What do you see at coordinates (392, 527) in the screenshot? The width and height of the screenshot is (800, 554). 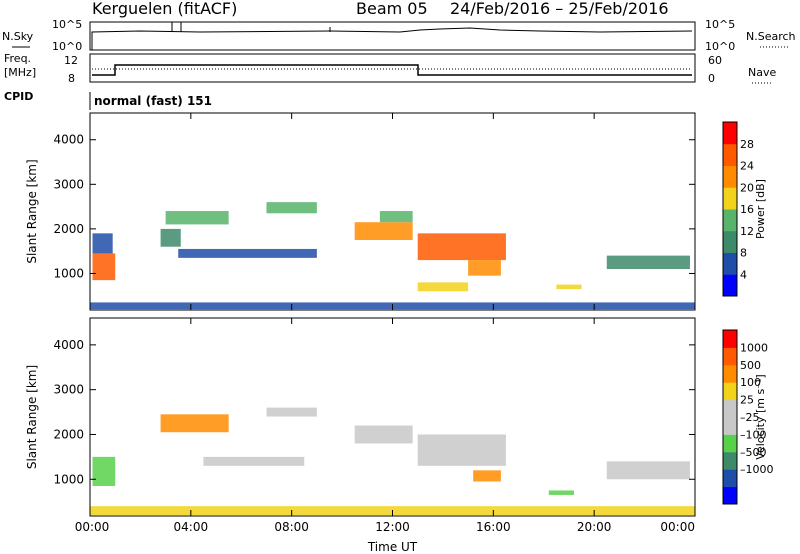 I see `x-tick-label: 12:00` at bounding box center [392, 527].